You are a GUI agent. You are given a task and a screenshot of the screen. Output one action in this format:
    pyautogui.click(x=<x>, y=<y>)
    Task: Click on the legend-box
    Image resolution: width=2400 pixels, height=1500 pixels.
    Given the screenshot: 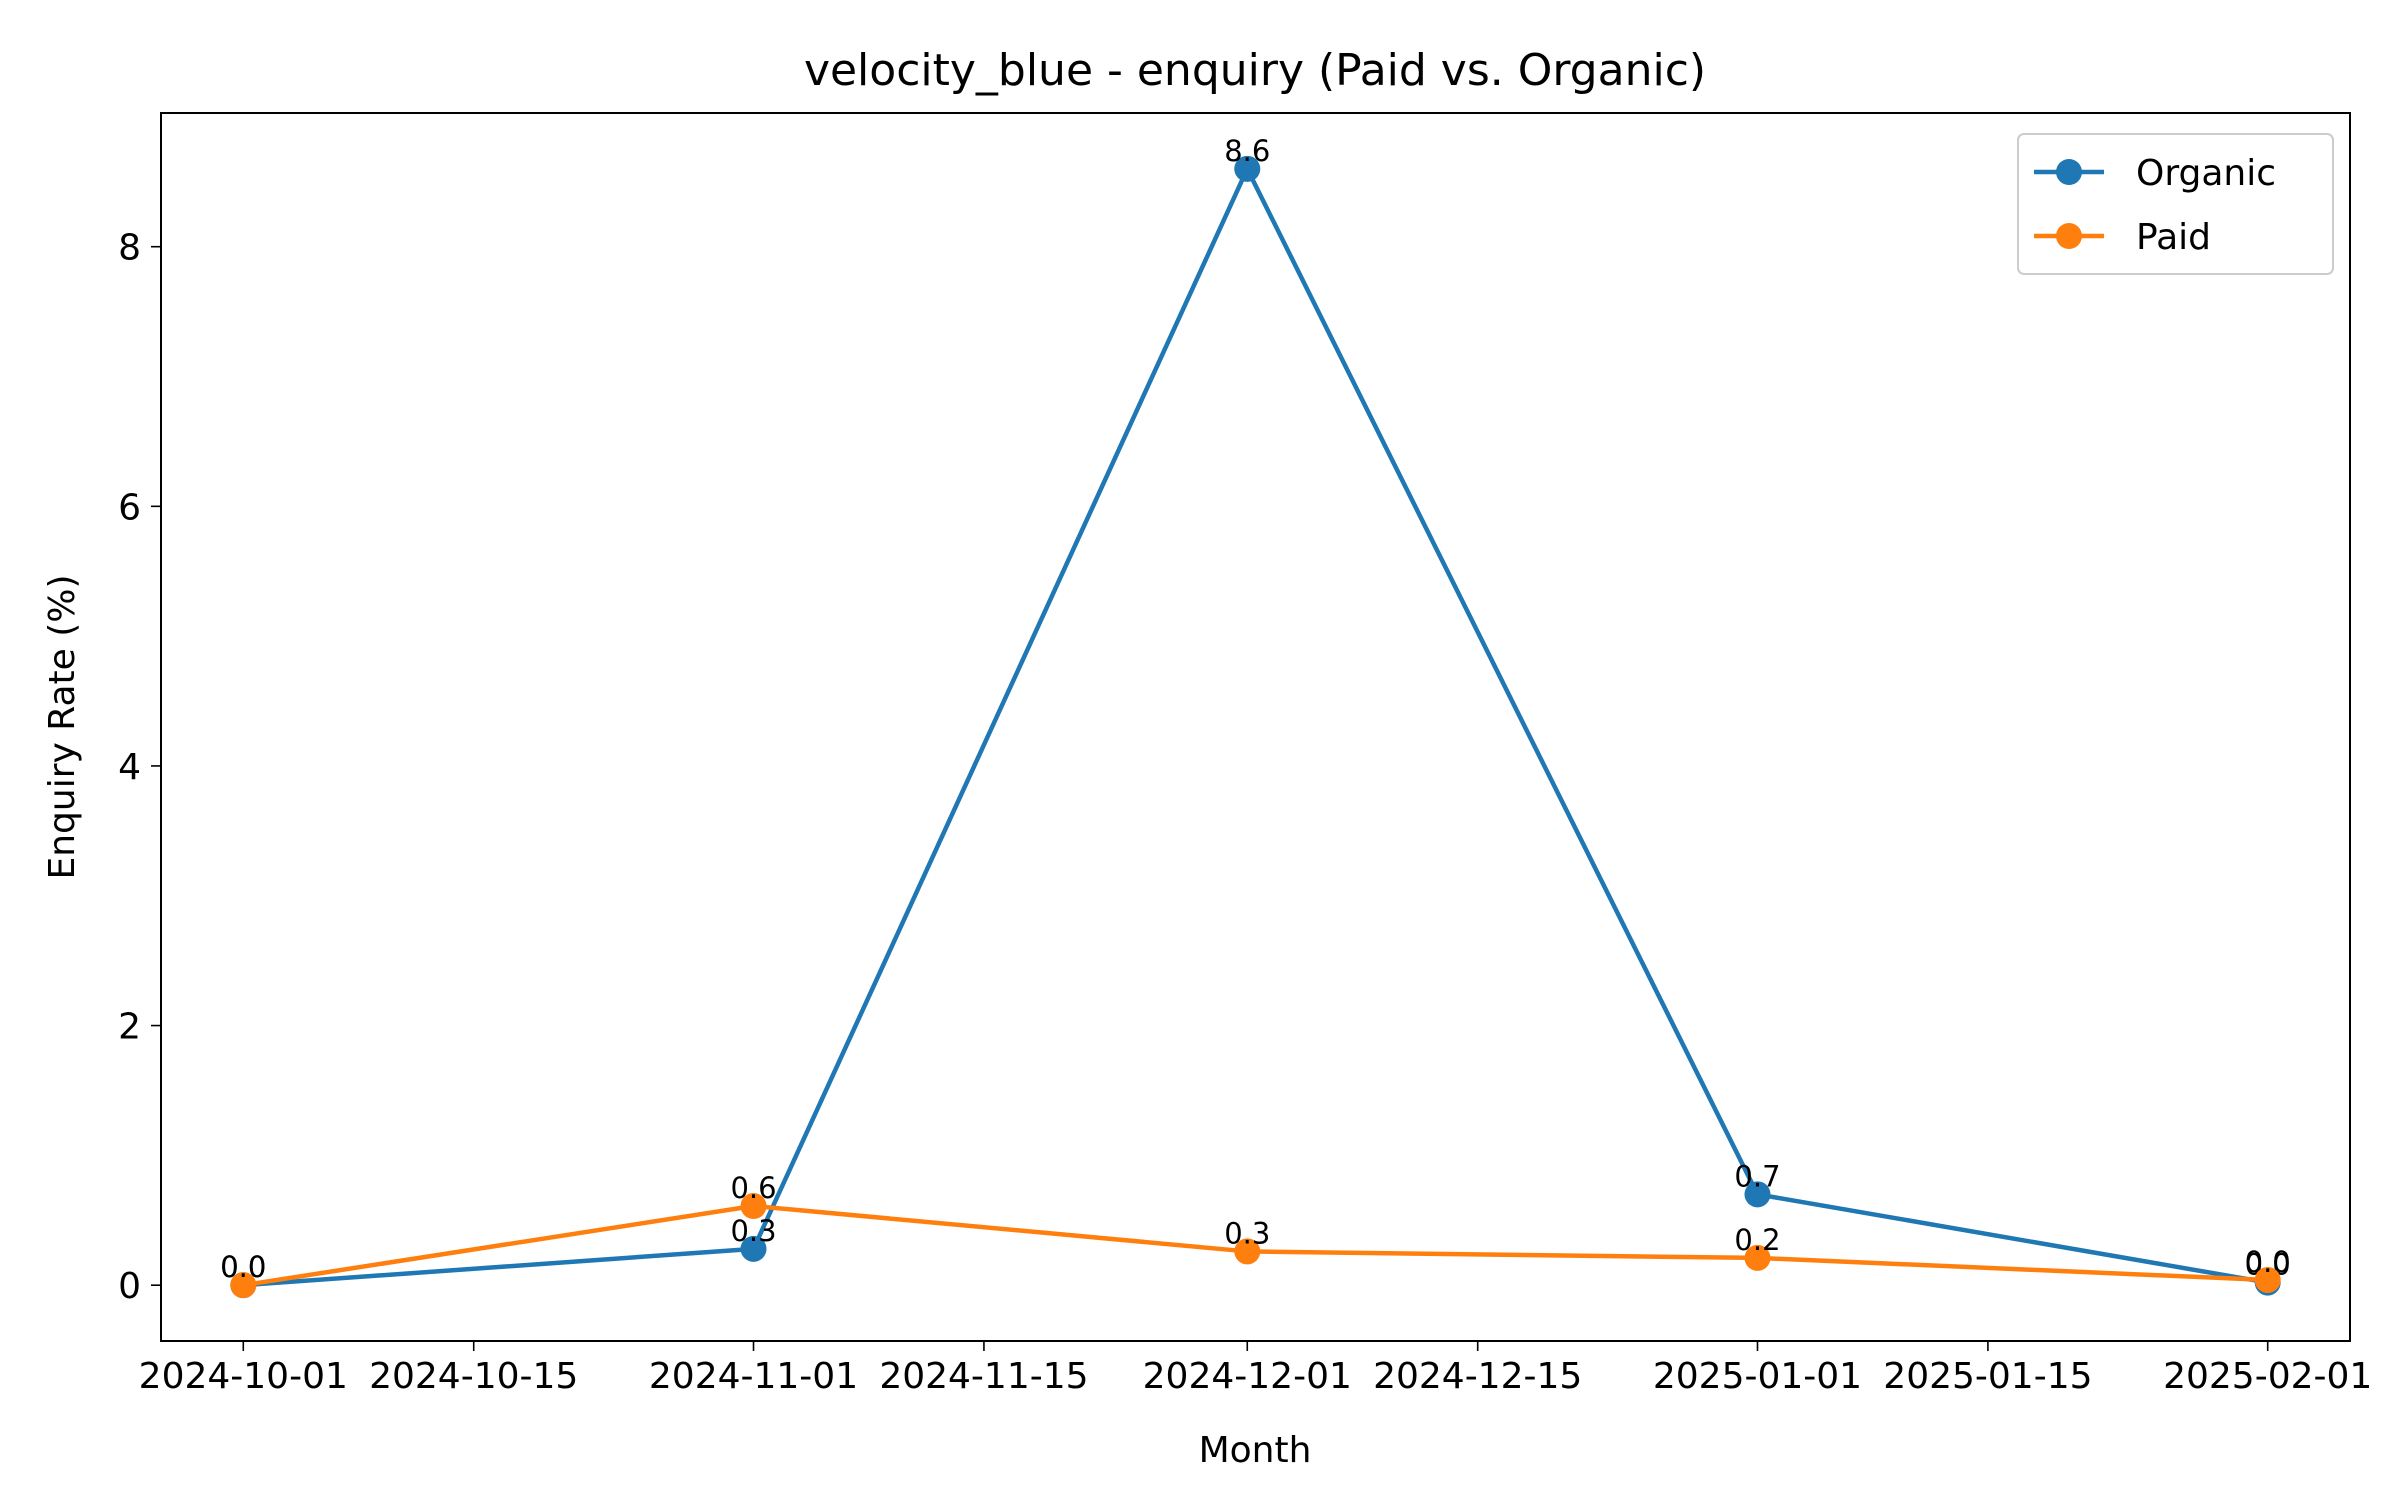 What is the action you would take?
    pyautogui.click(x=2175, y=204)
    